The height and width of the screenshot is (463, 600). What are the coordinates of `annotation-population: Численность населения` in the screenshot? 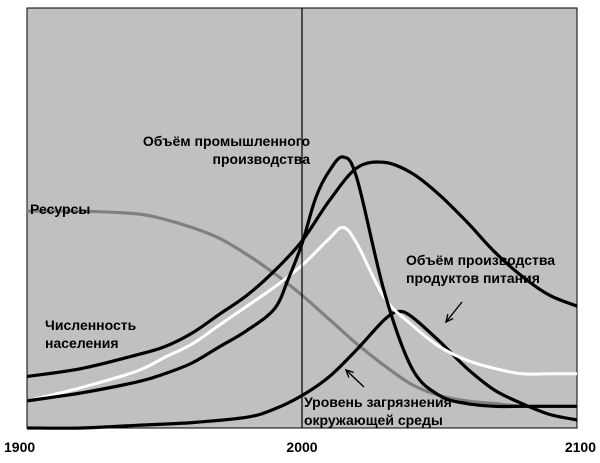 It's located at (91, 334).